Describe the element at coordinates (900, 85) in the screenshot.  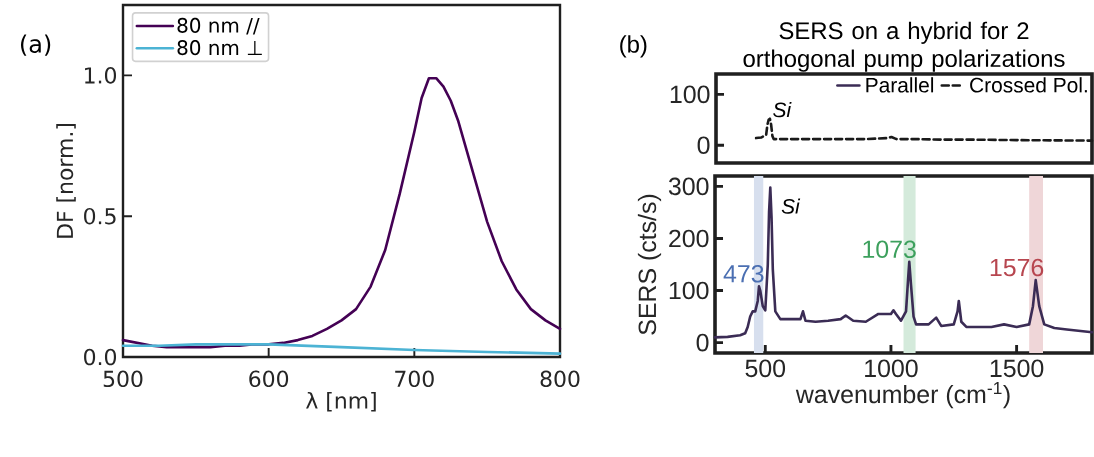
I see `text: Parallel` at that location.